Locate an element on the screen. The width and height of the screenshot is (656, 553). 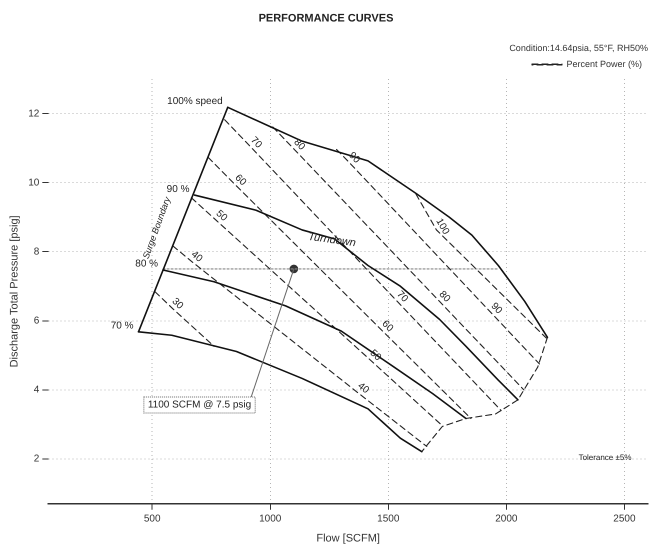
x-tick-label: 1000 is located at coordinates (270, 519).